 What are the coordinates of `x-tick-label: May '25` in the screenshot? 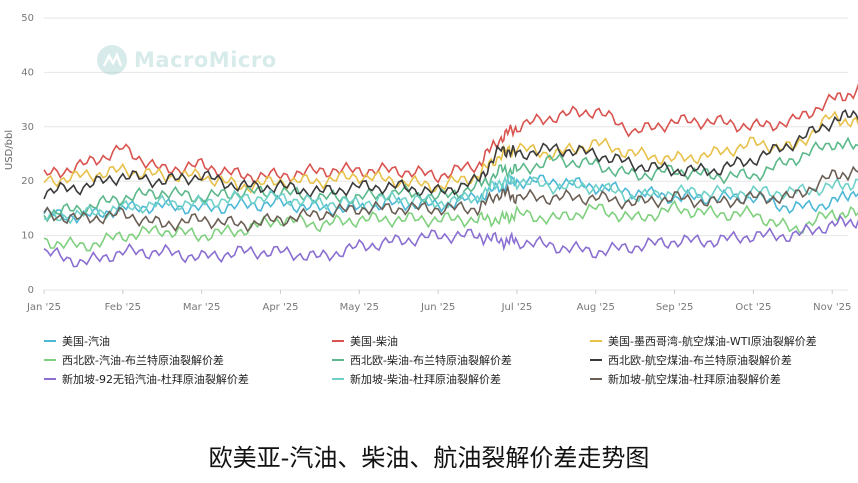 It's located at (359, 307).